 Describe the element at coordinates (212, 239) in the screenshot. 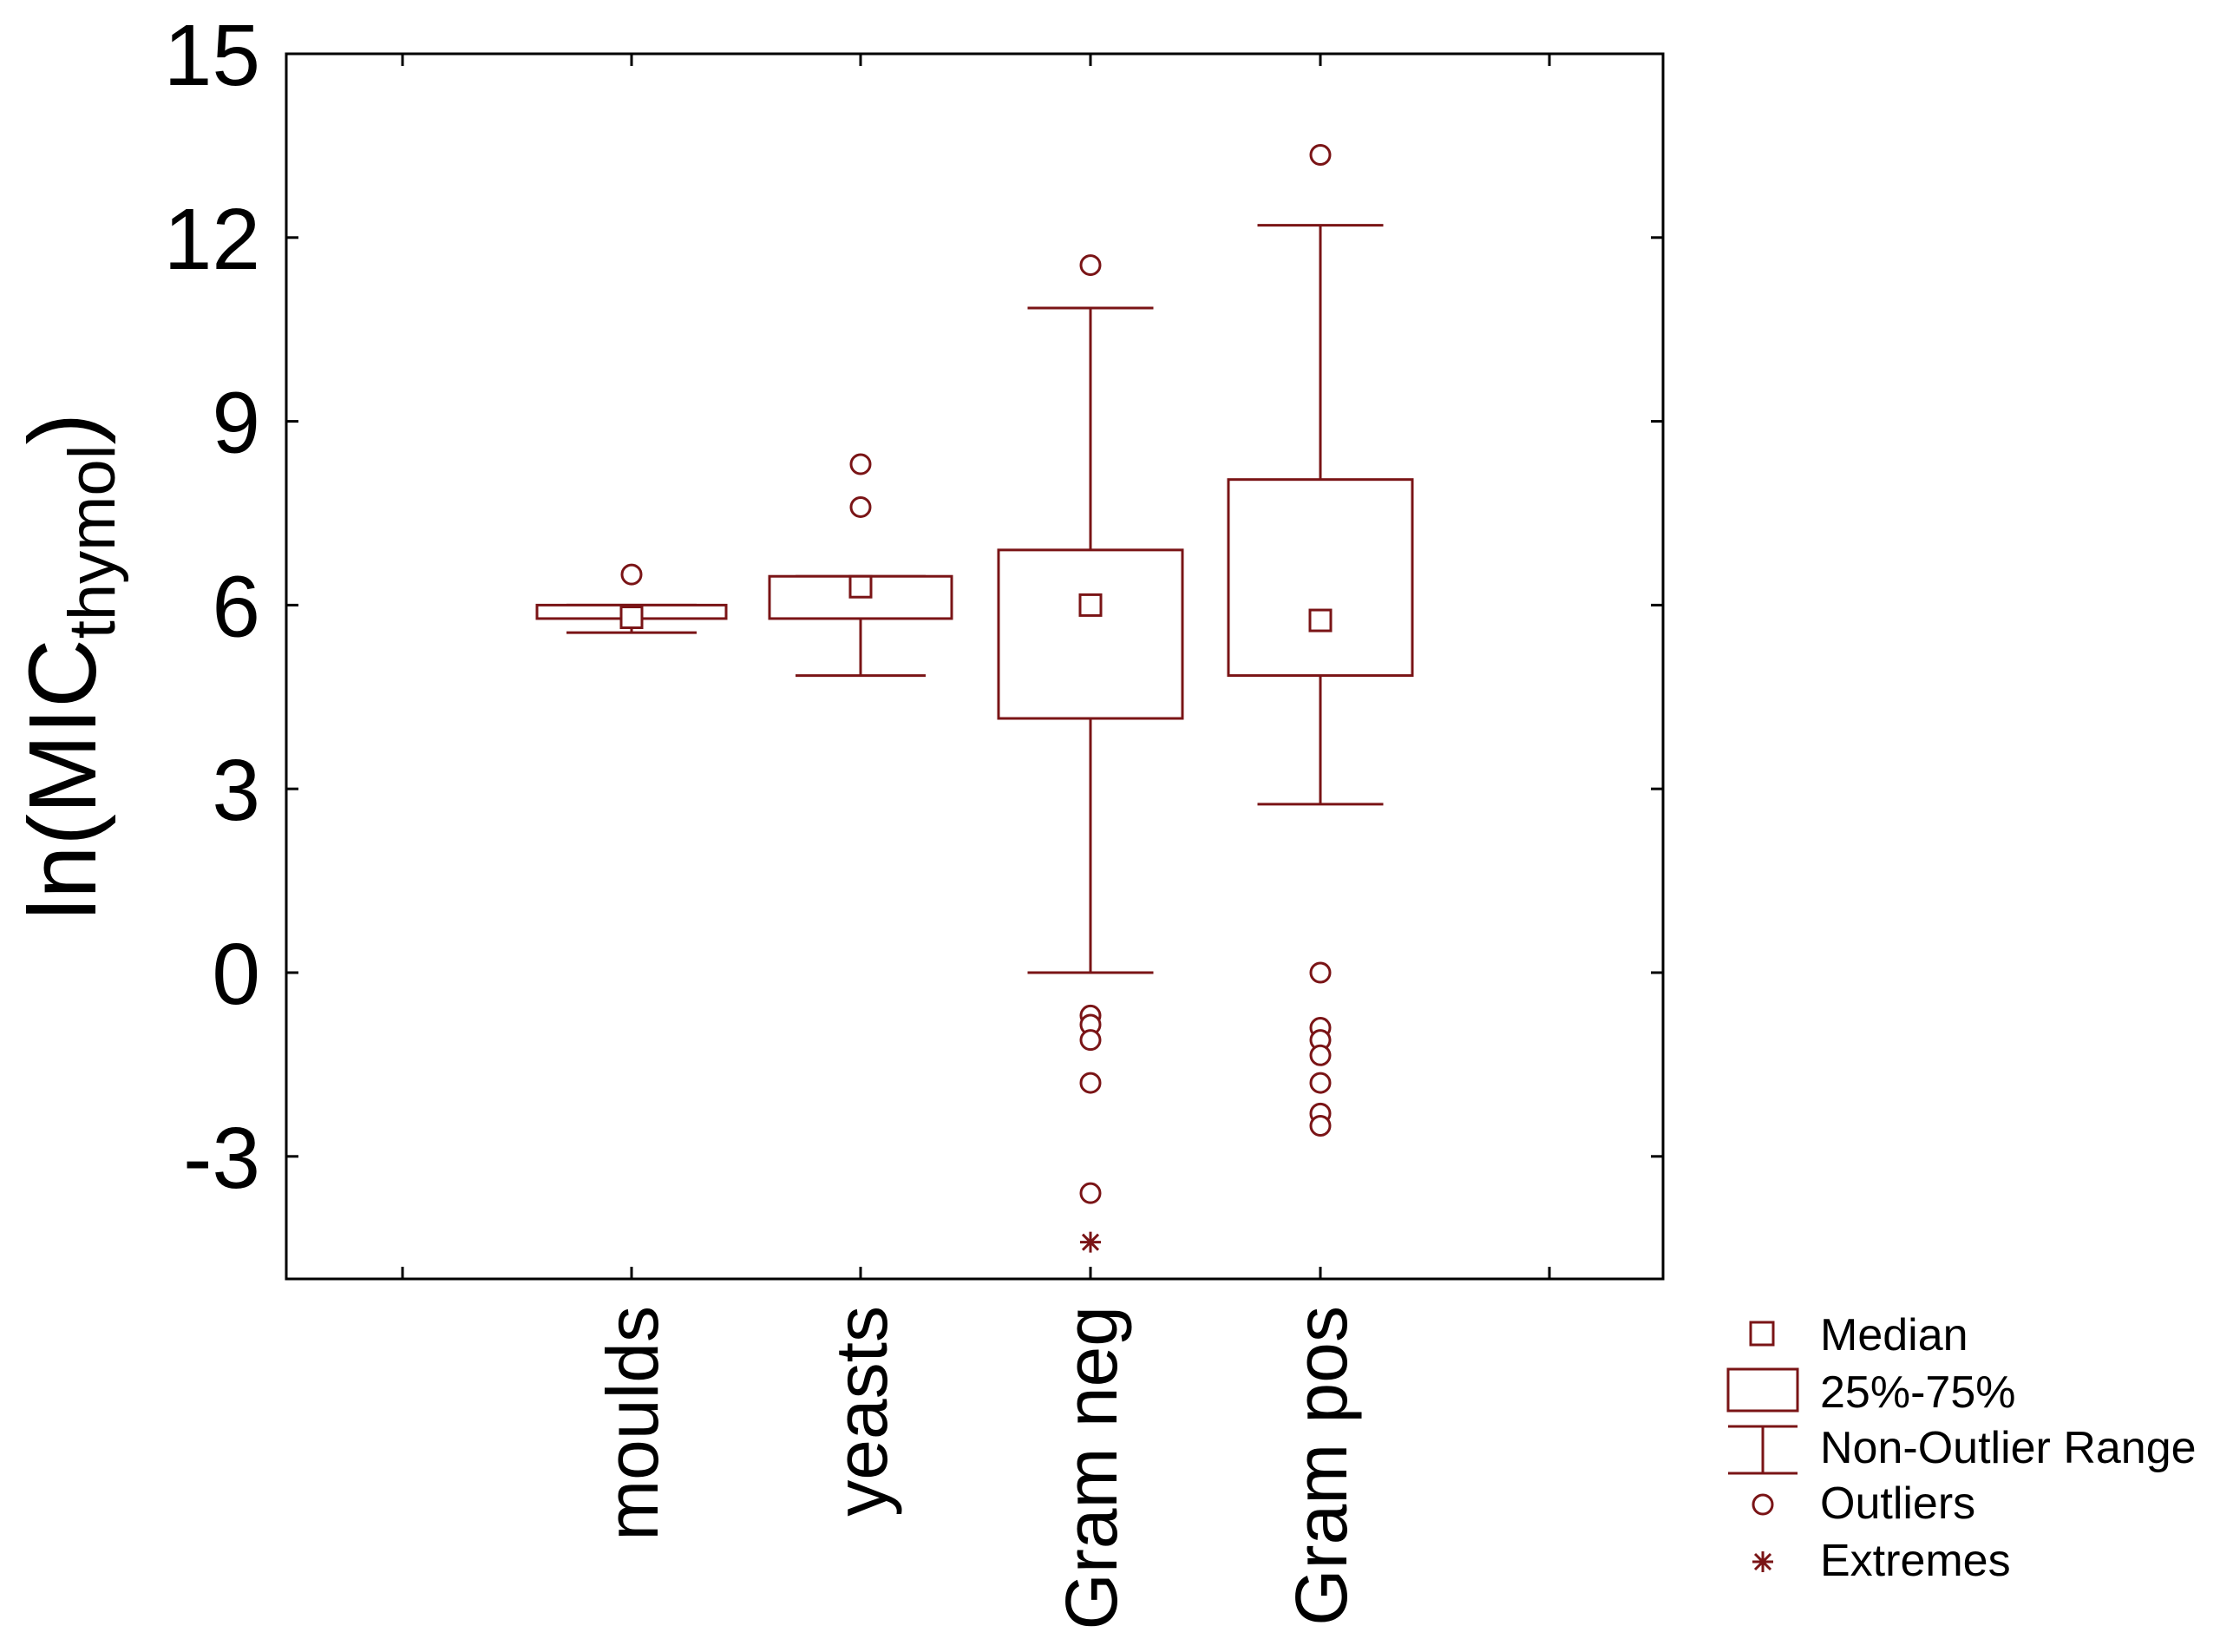

I see `y-tick-label: 12` at that location.